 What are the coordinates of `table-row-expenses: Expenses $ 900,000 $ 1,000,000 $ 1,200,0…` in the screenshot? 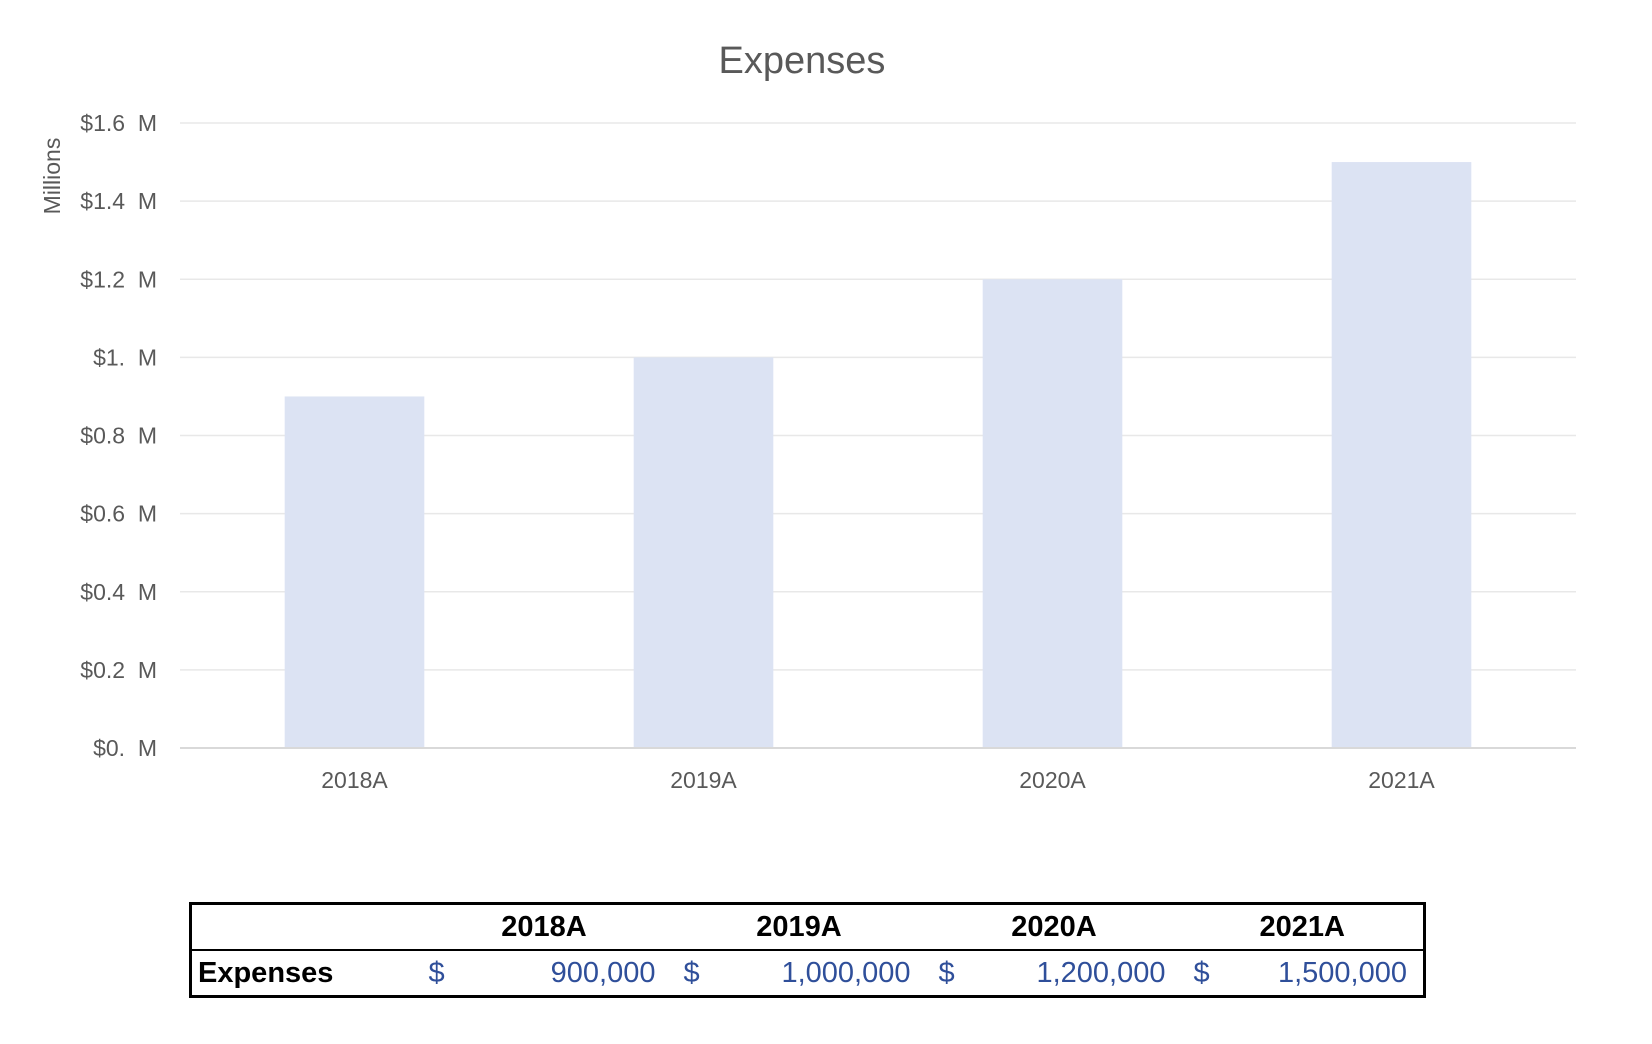 It's located at (808, 973).